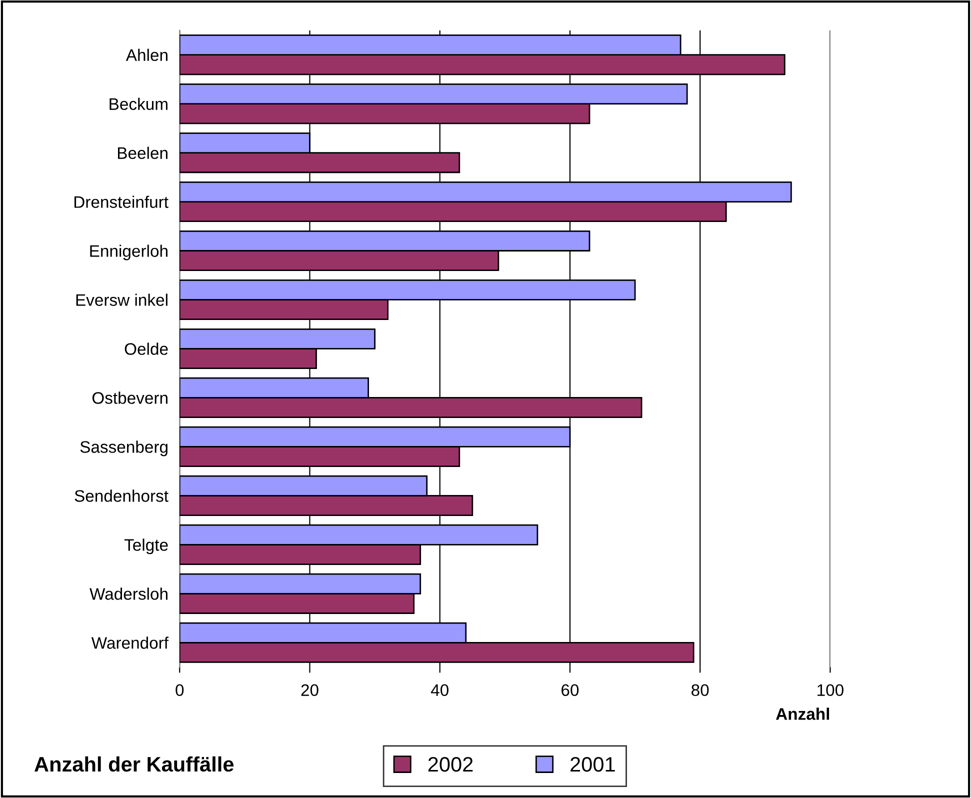  I want to click on y-tick-label: Warendorf, so click(130, 642).